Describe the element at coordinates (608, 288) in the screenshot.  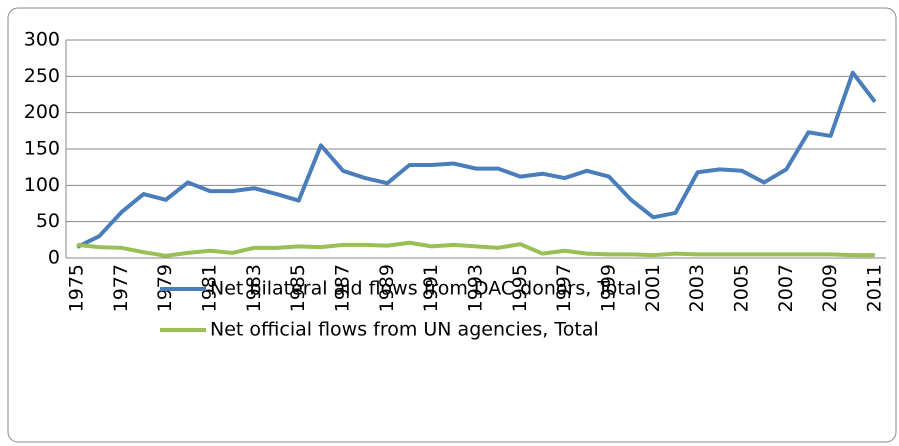
I see `x-tick-label: 1999` at that location.